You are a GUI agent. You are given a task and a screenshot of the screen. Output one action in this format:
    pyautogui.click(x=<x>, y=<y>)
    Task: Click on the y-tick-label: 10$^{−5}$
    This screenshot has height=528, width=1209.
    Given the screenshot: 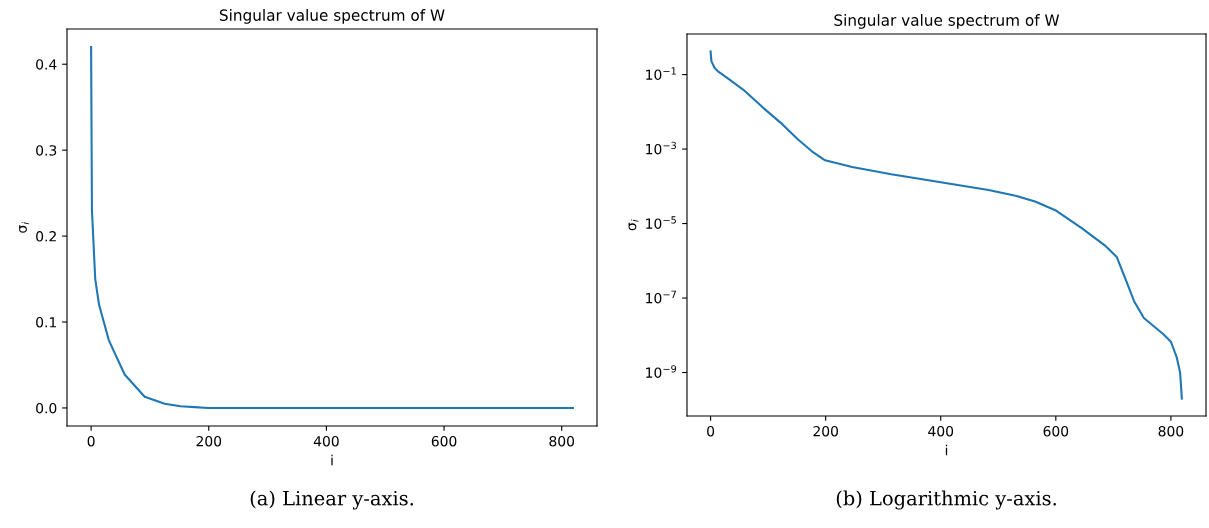 What is the action you would take?
    pyautogui.click(x=661, y=222)
    